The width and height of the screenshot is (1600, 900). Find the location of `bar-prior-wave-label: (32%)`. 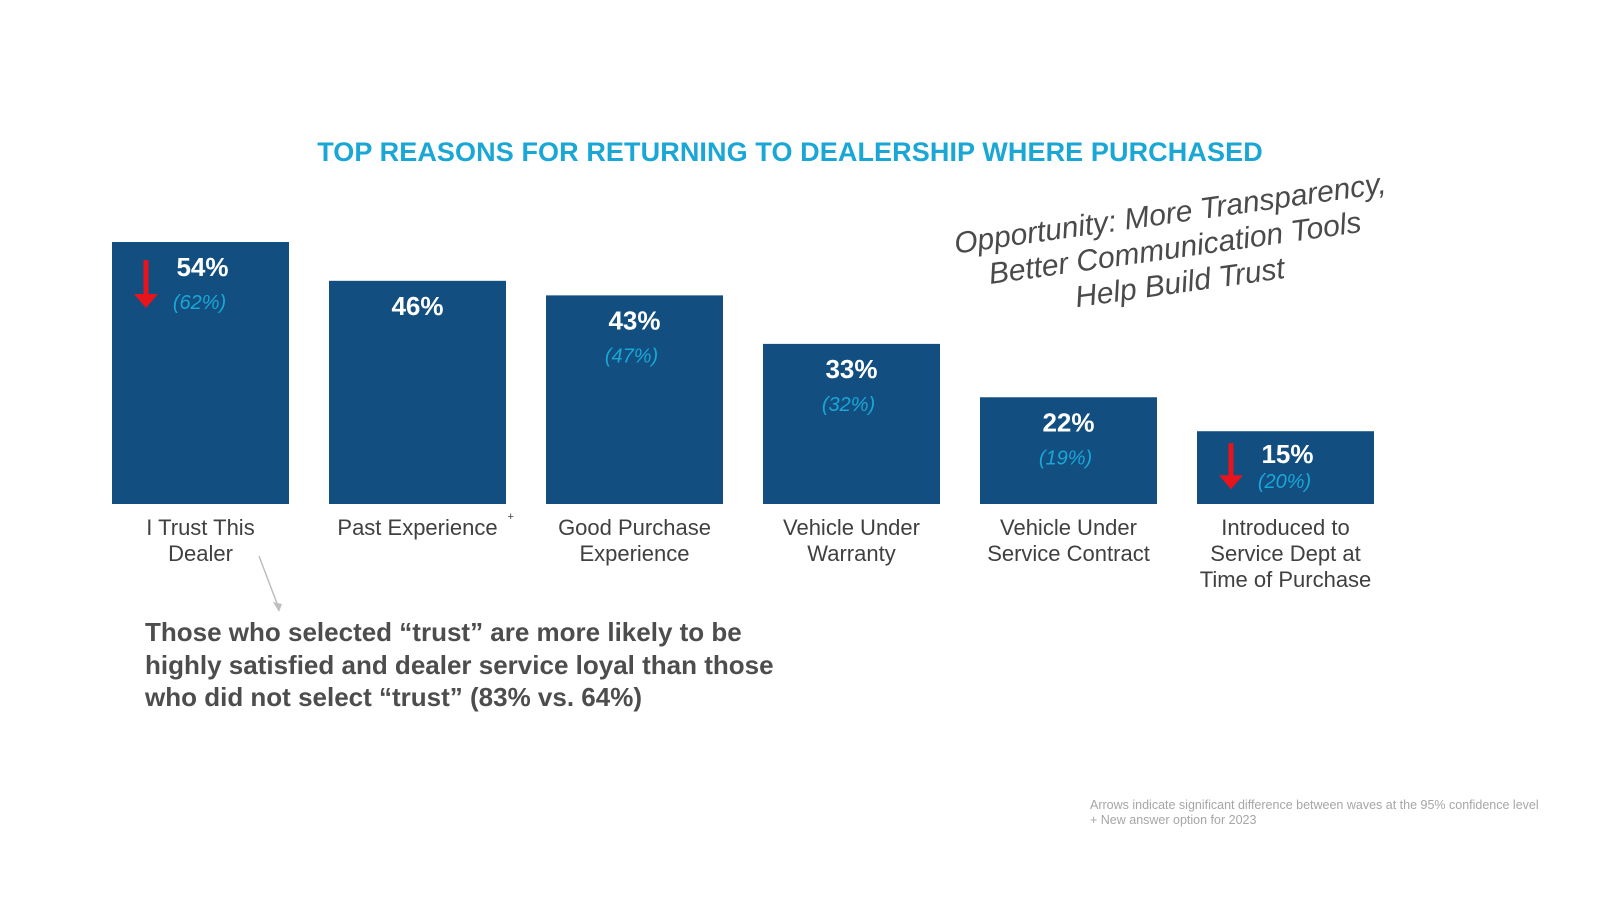

bar-prior-wave-label: (32%) is located at coordinates (848, 405).